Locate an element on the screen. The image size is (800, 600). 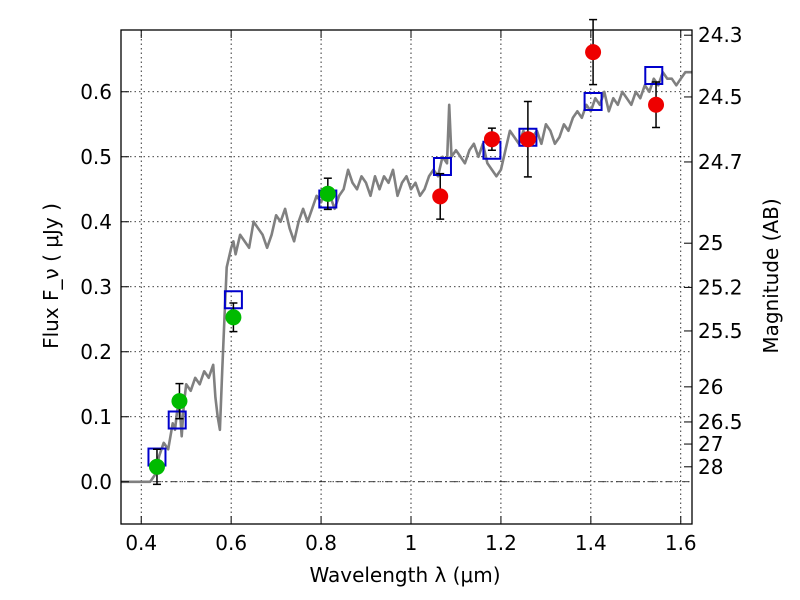
mag-tick-label: 28 is located at coordinates (710, 467).